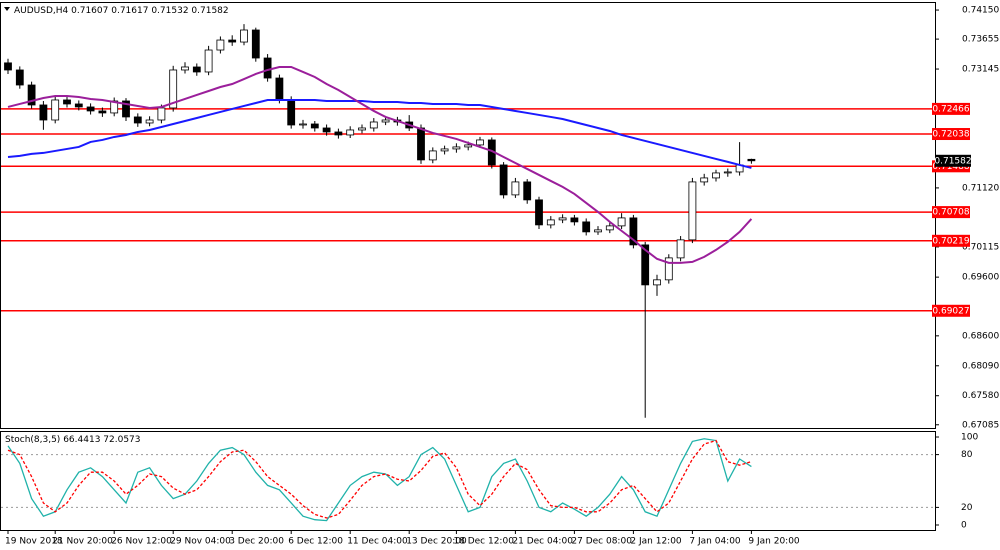 This screenshot has width=1000, height=550. What do you see at coordinates (377, 542) in the screenshot?
I see `x-tick-label: 11 Dec 04:00` at bounding box center [377, 542].